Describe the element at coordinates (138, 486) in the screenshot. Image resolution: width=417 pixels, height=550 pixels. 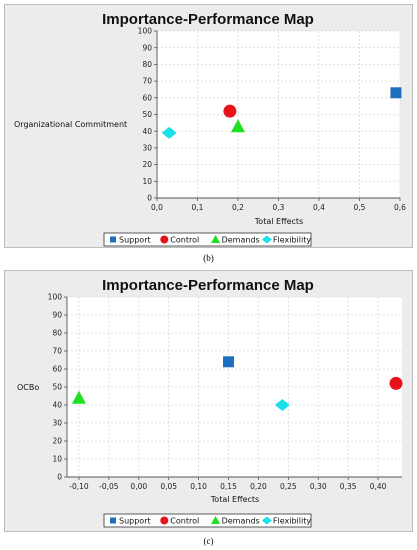
I see `x-tick-label: 0,00` at that location.